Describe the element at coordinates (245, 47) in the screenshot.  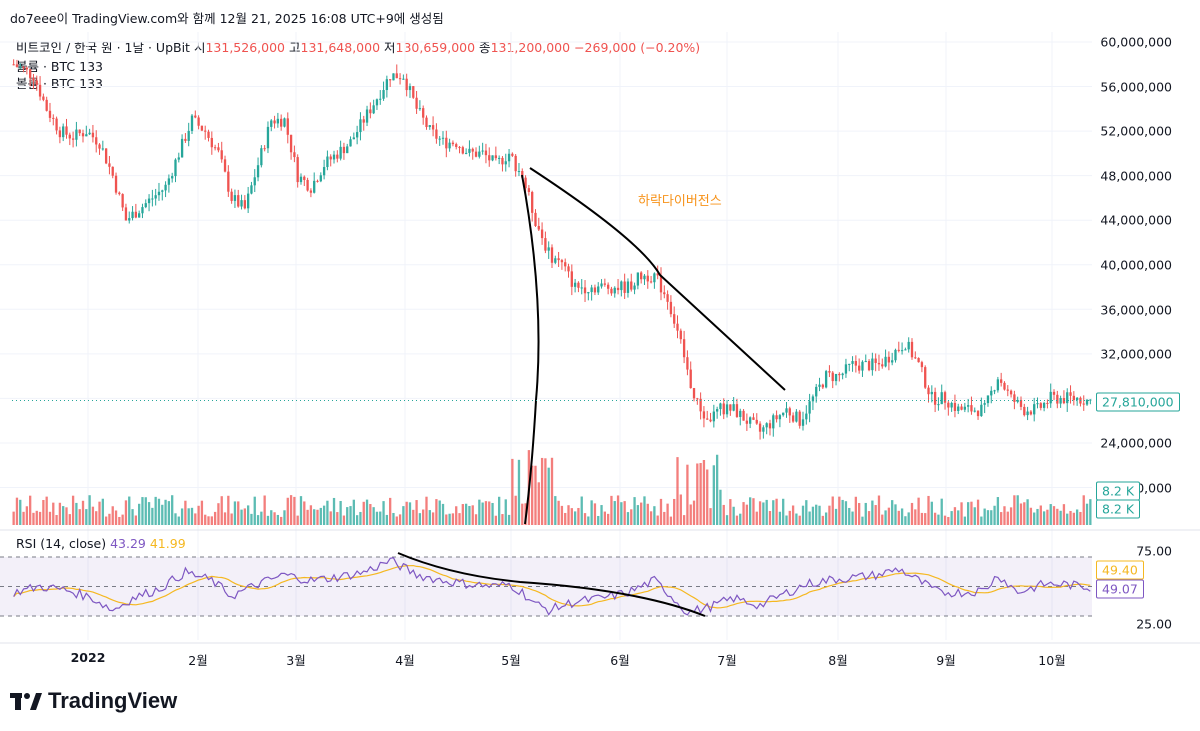
I see `open-value: 131,526,000` at that location.